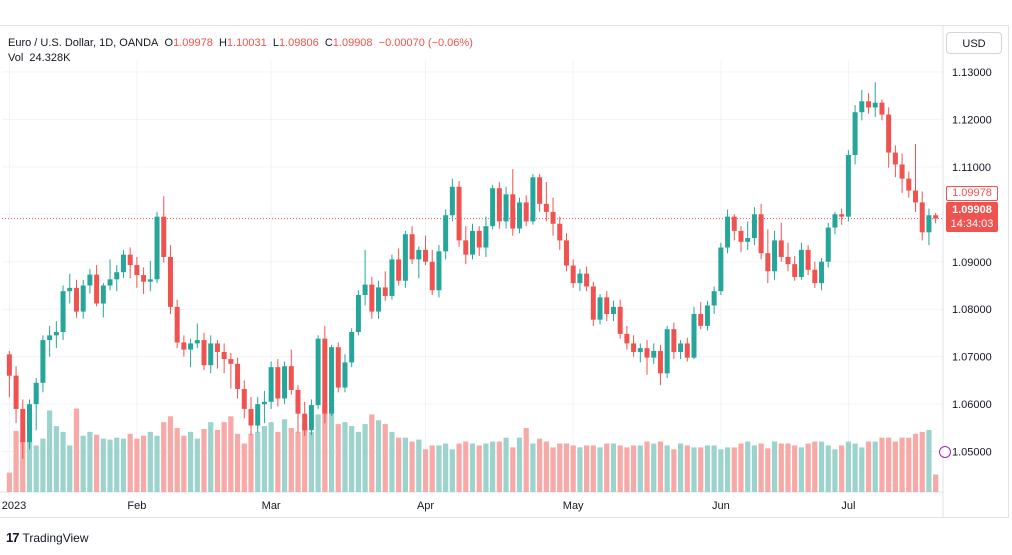  Describe the element at coordinates (721, 506) in the screenshot. I see `x-tick-label: Jun` at that location.